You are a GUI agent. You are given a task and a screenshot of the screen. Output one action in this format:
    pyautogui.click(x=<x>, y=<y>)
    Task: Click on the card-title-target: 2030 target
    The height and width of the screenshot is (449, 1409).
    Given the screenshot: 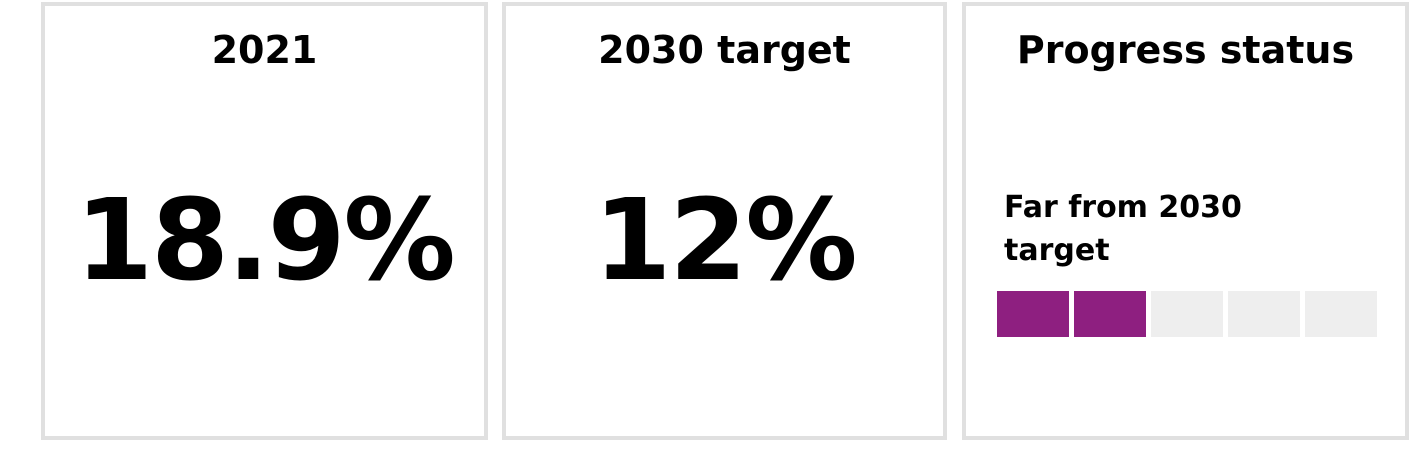 What is the action you would take?
    pyautogui.click(x=724, y=50)
    